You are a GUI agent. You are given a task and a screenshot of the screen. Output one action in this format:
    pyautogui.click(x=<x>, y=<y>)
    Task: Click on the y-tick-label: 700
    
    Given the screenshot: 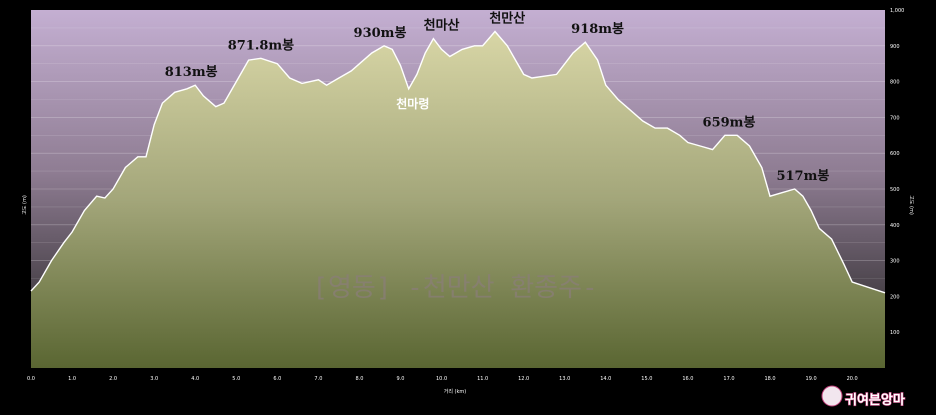 What is the action you would take?
    pyautogui.click(x=895, y=118)
    